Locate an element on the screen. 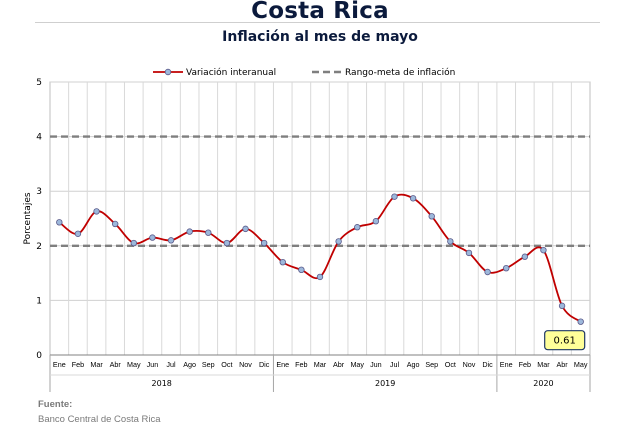 The height and width of the screenshot is (427, 640). chart-subtitle: Inflación al mes de mayo is located at coordinates (320, 37).